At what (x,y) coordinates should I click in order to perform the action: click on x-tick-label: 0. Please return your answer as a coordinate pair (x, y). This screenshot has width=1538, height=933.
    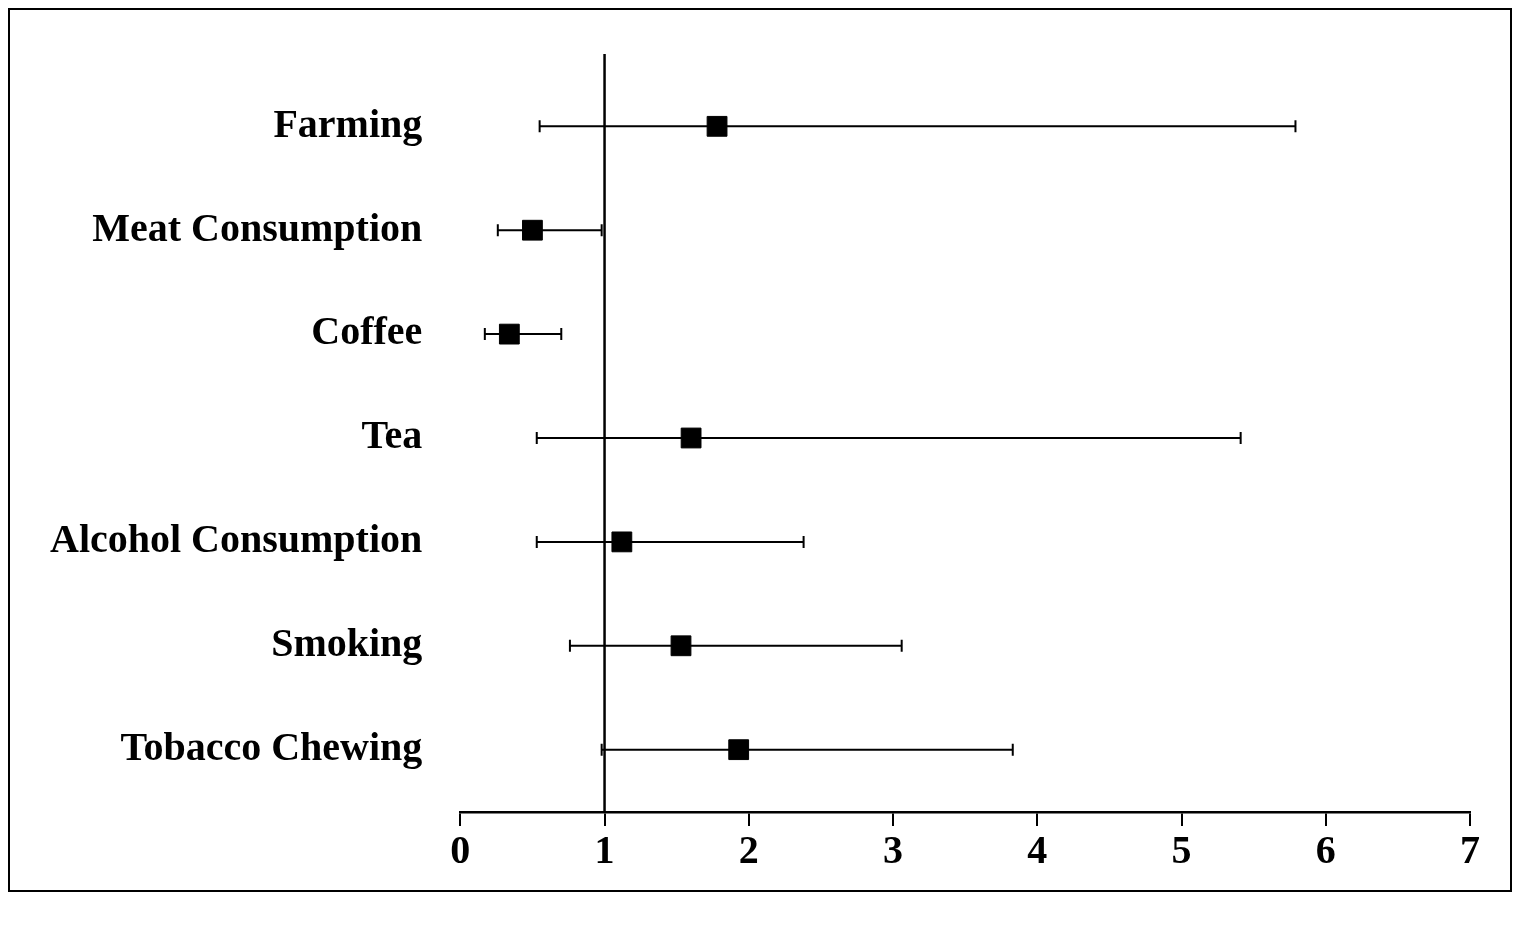
    Looking at the image, I should click on (460, 850).